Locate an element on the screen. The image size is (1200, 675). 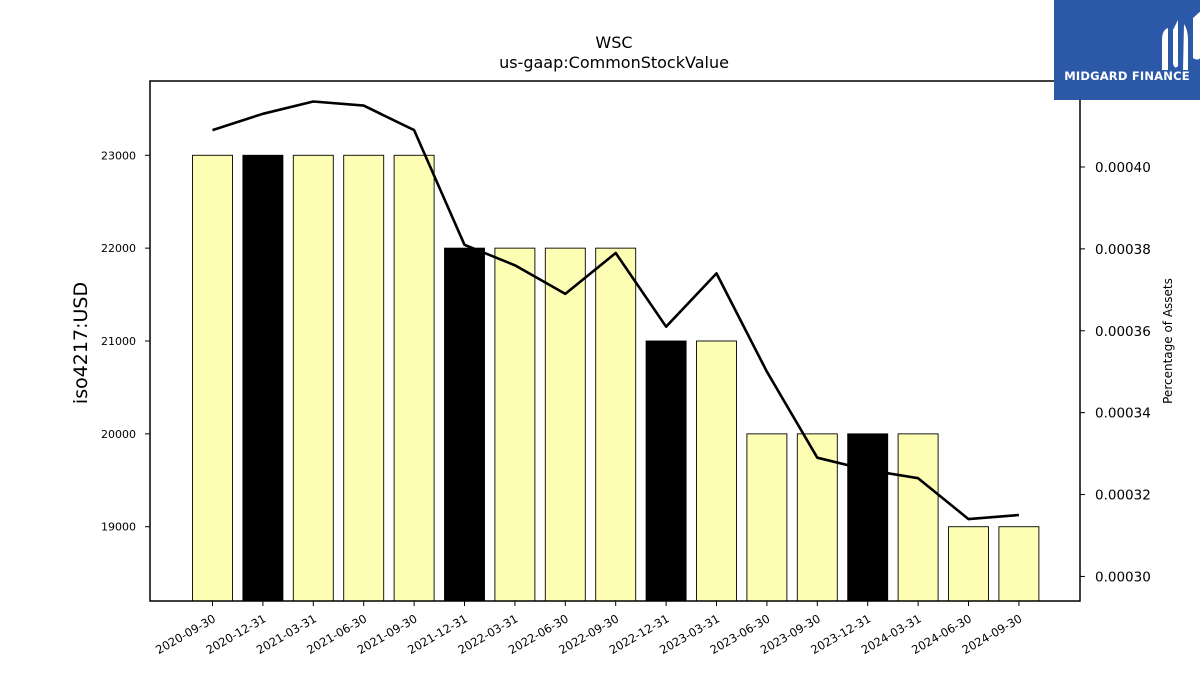
y2-tick-label: 0.00030 is located at coordinates (1123, 577).